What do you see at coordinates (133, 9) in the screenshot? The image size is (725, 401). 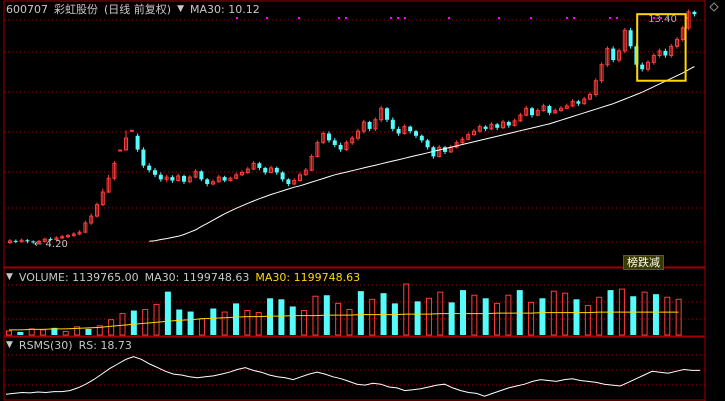 I see `main-chart-header: 600707 彩虹股份 (日线 前复权) ▼ MA30: 10.12` at bounding box center [133, 9].